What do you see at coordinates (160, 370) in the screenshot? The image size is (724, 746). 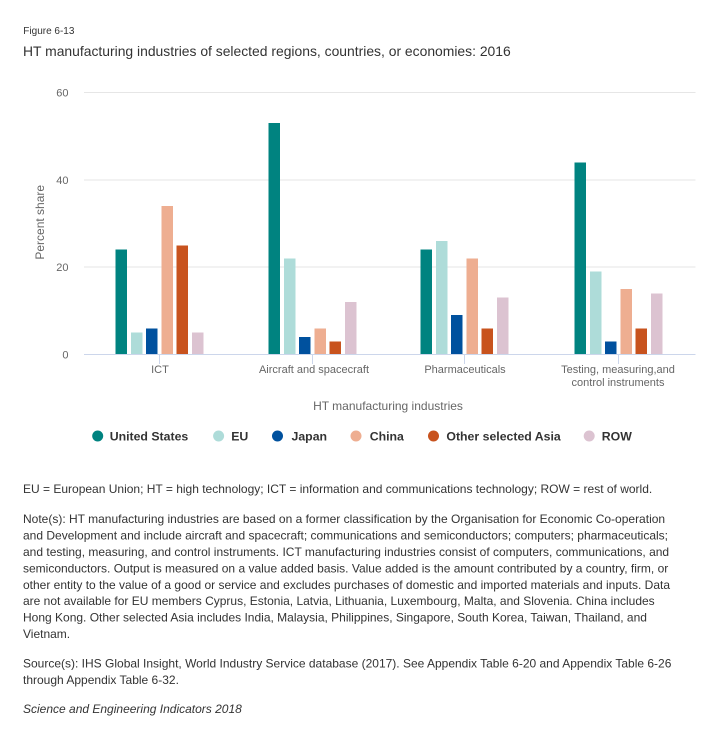 I see `svg-text: ICT` at bounding box center [160, 370].